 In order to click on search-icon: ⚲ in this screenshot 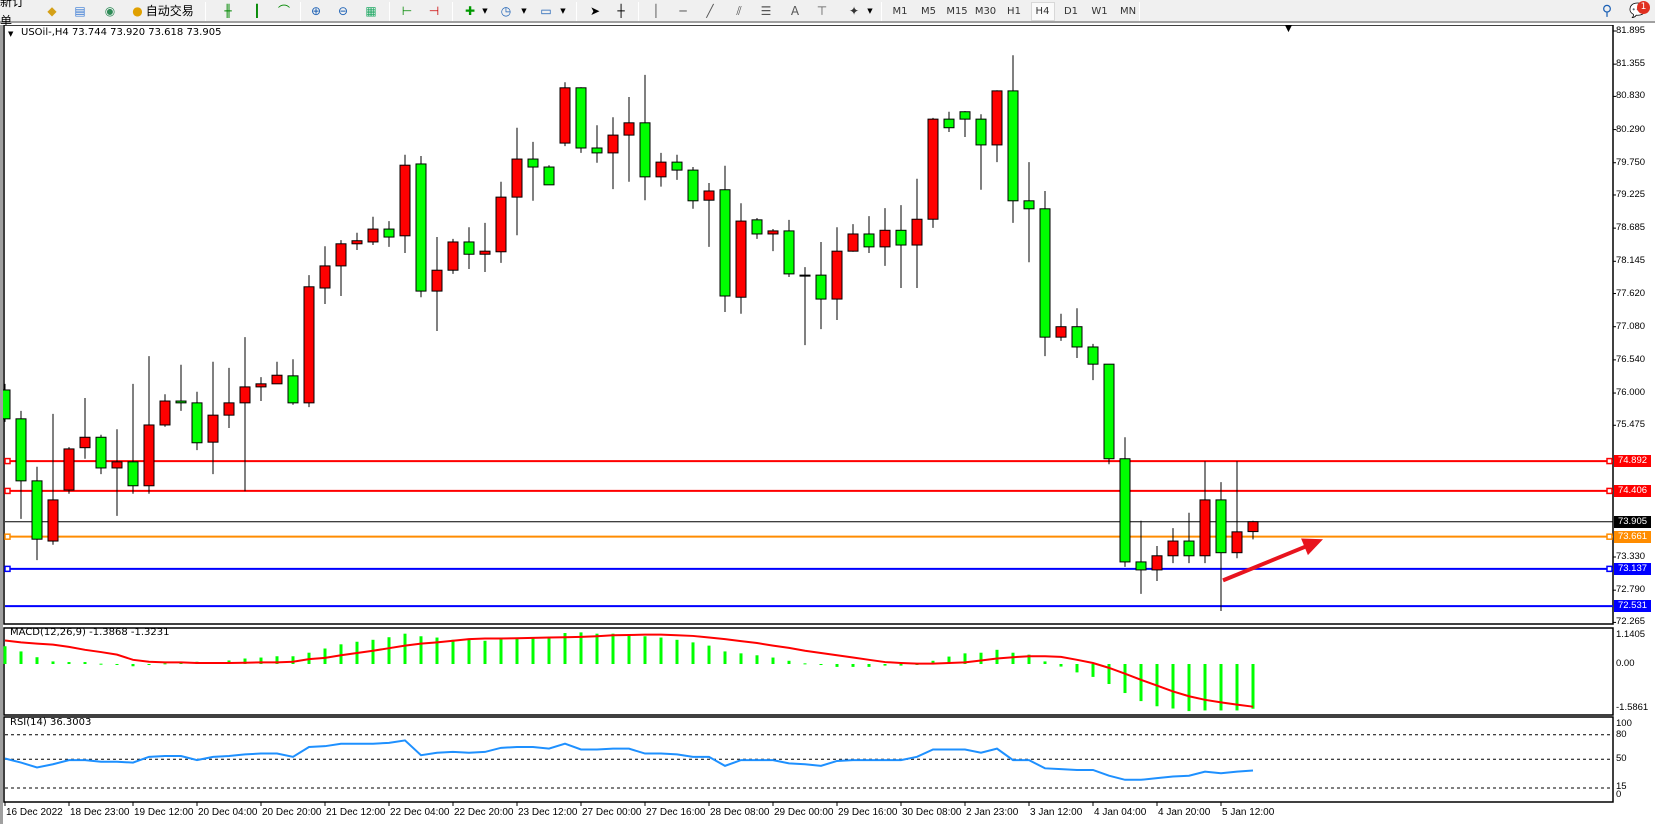, I will do `click(1607, 11)`.